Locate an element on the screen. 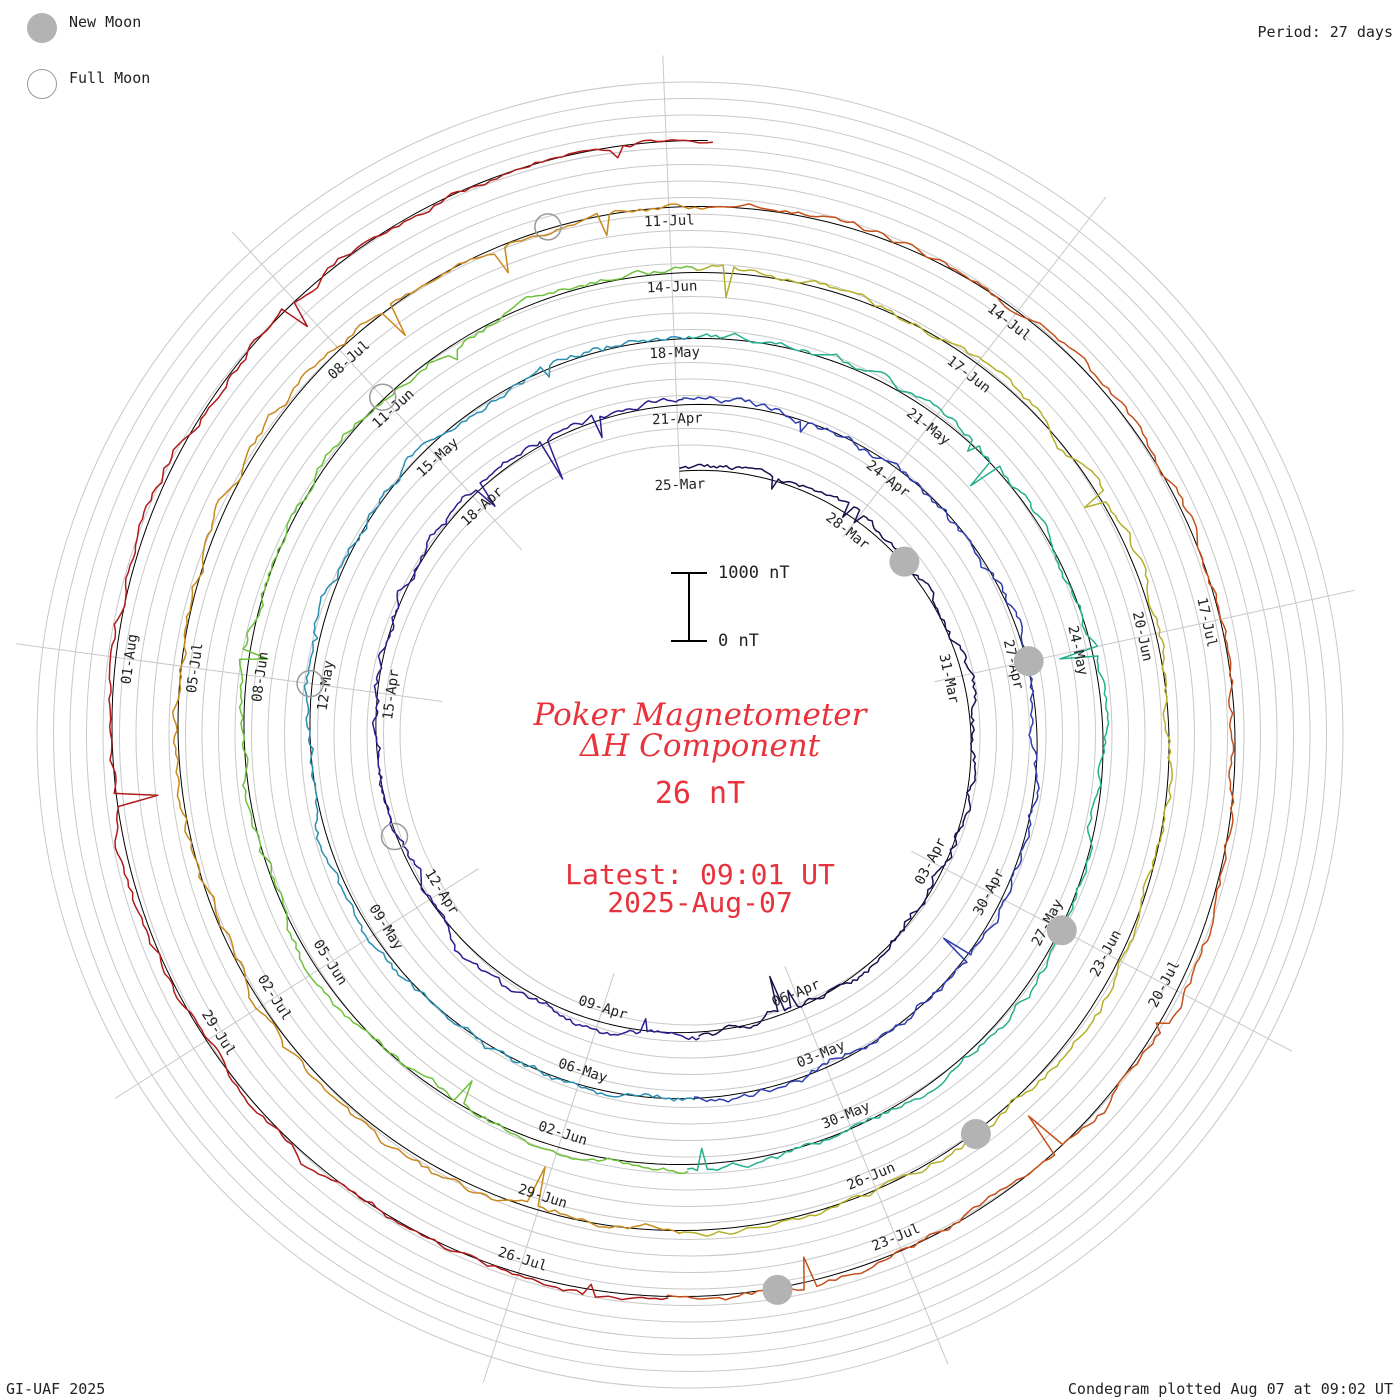 This screenshot has width=1400, height=1400. scale-bar is located at coordinates (689, 607).